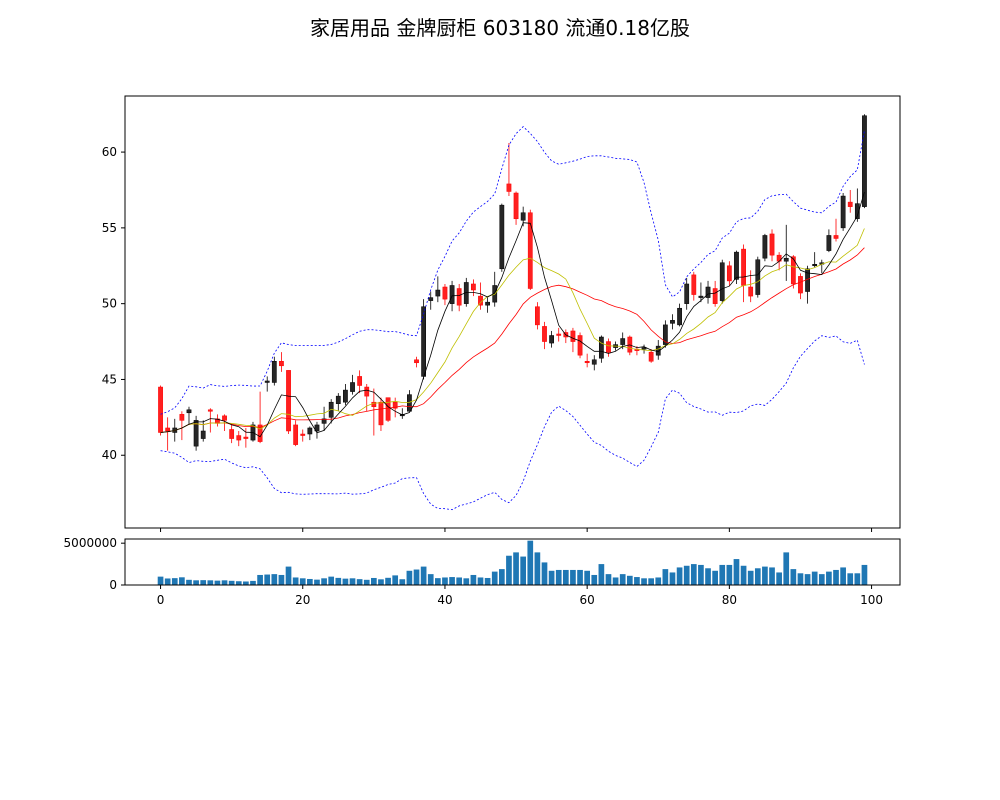  Describe the element at coordinates (871, 600) in the screenshot. I see `x-tick-label: 100` at that location.